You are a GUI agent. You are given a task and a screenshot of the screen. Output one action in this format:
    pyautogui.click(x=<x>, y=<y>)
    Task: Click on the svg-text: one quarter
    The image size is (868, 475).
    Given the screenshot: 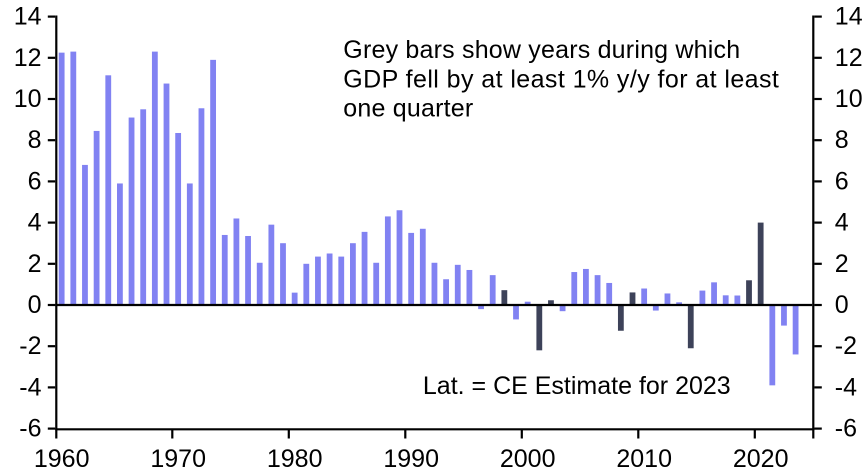 What is the action you would take?
    pyautogui.click(x=408, y=108)
    